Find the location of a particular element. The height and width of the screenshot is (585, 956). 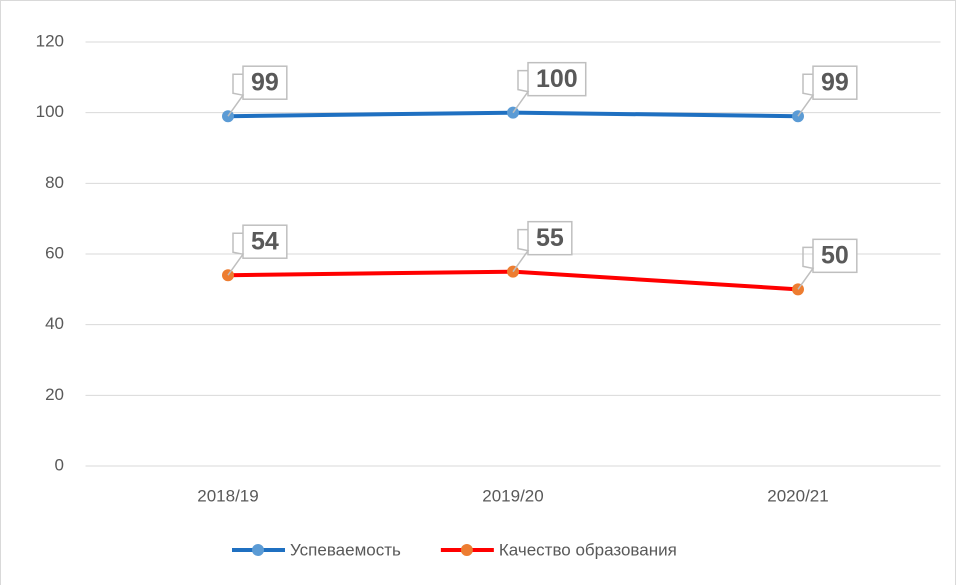

data-label: 55 is located at coordinates (550, 238).